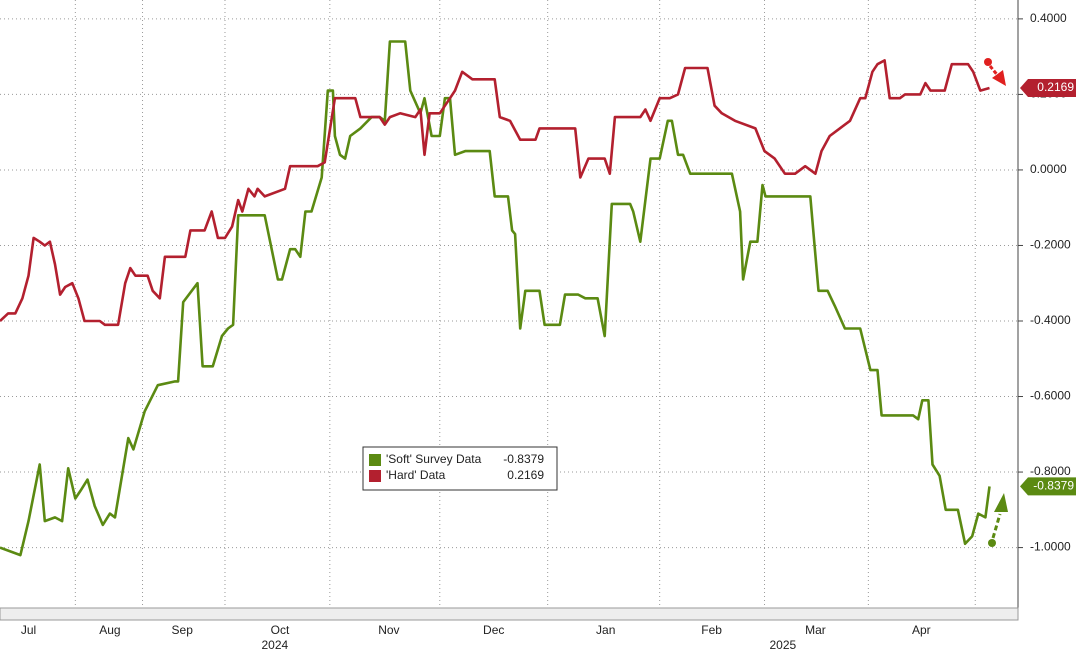  I want to click on y-tick-label: -0.2000, so click(1050, 245).